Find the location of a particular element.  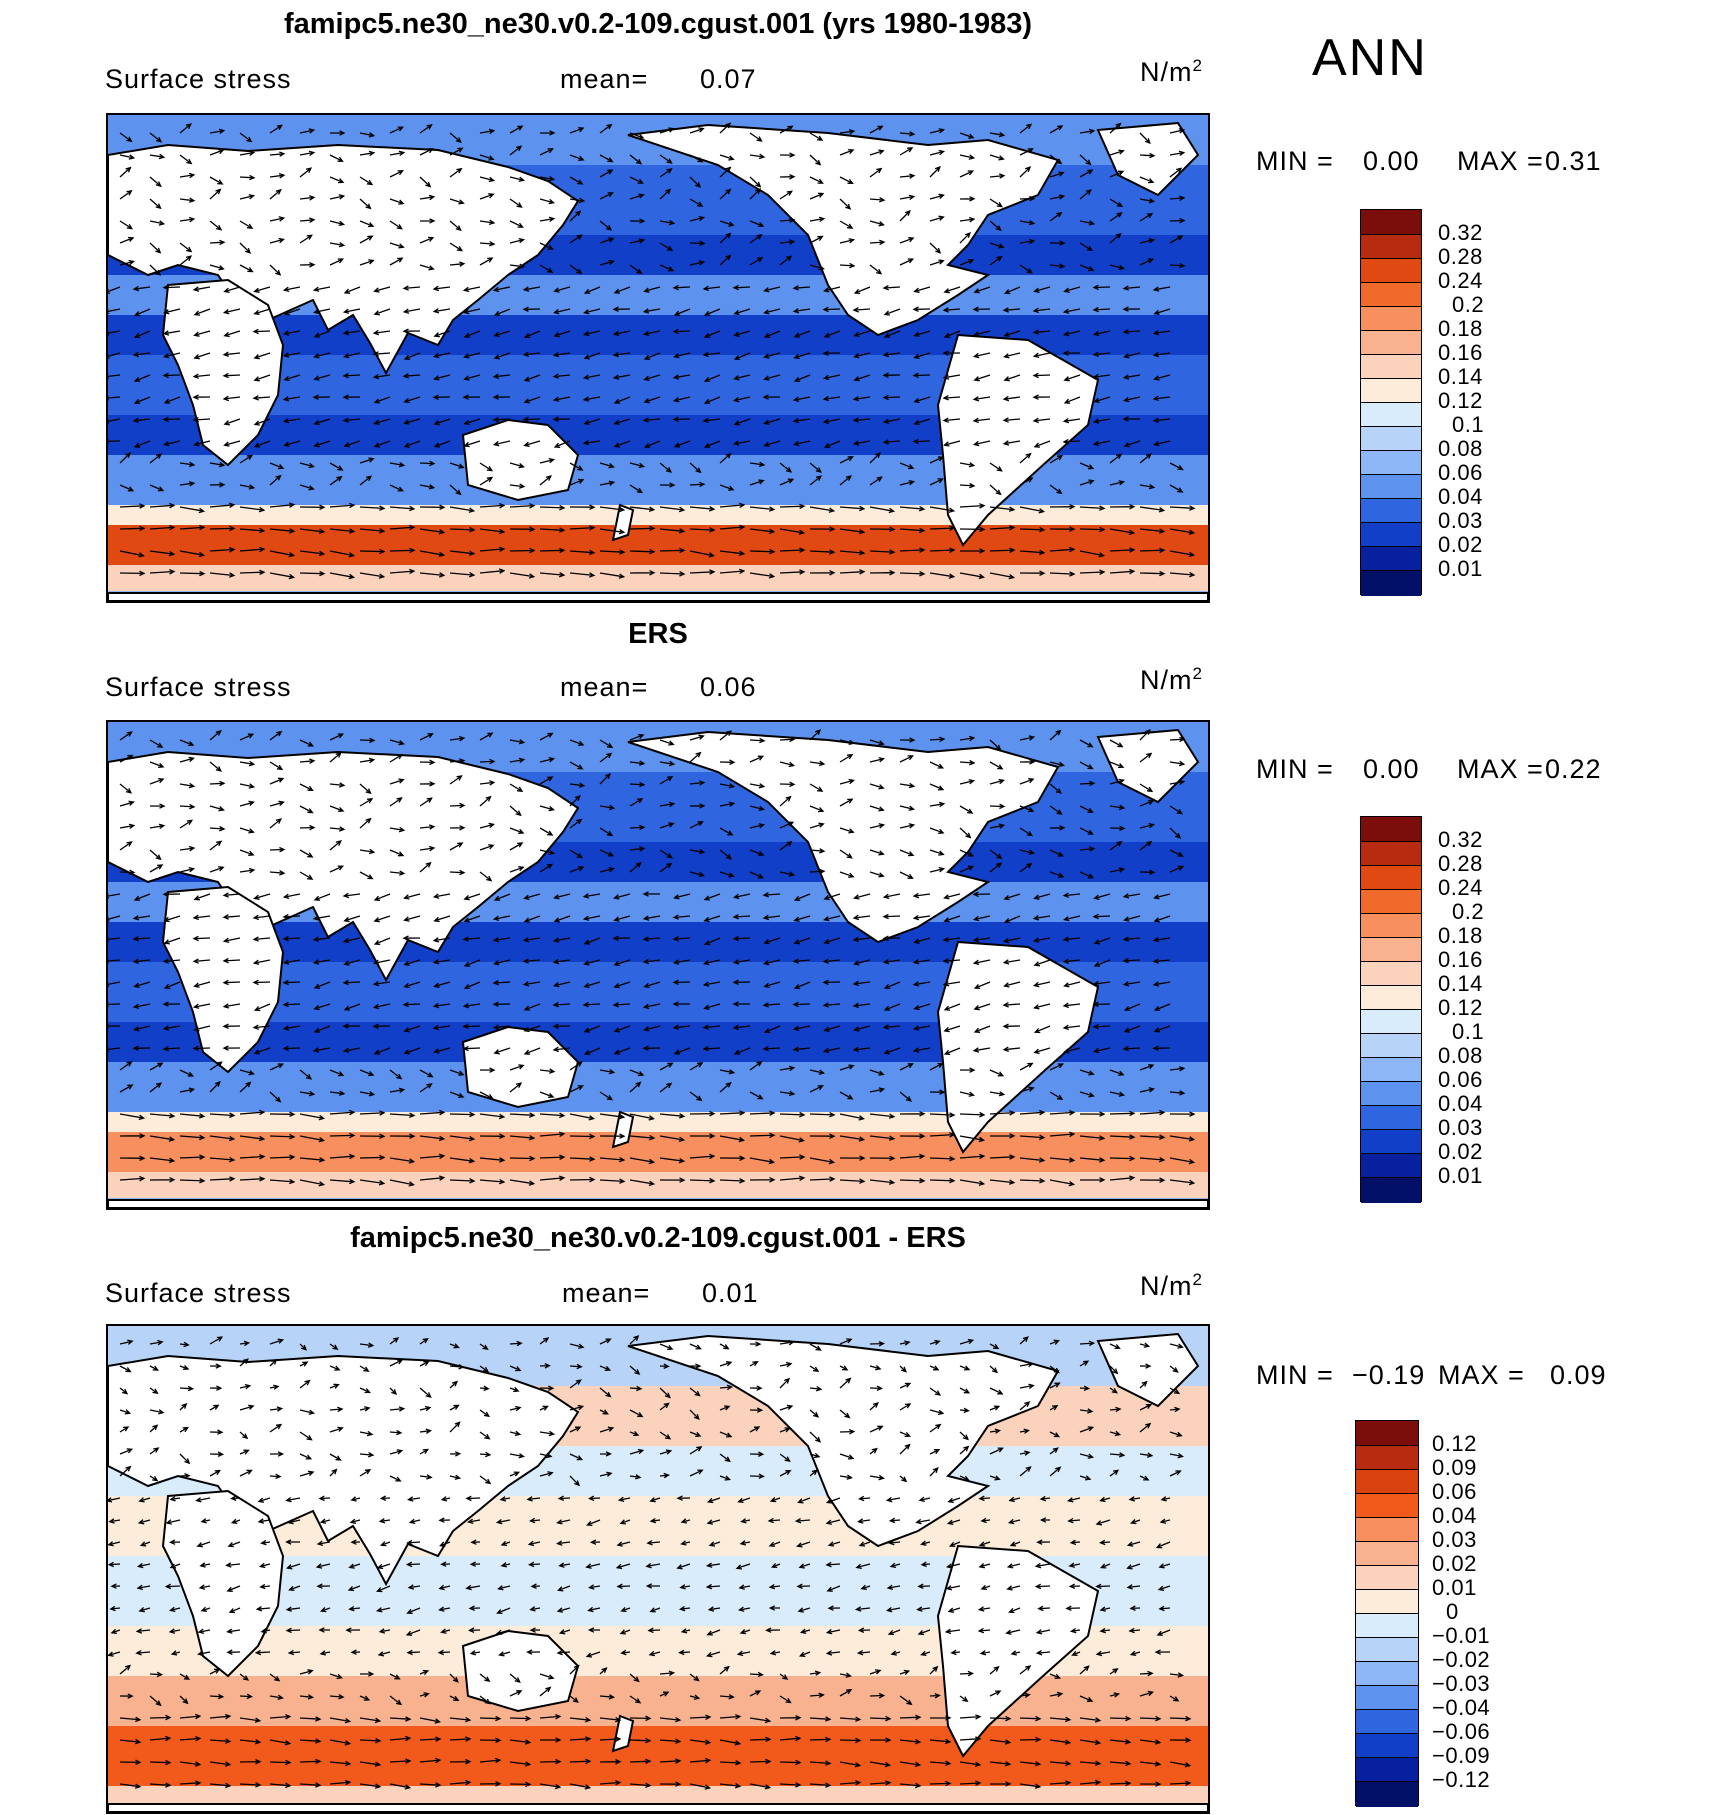

field-band is located at coordinates (658, 545).